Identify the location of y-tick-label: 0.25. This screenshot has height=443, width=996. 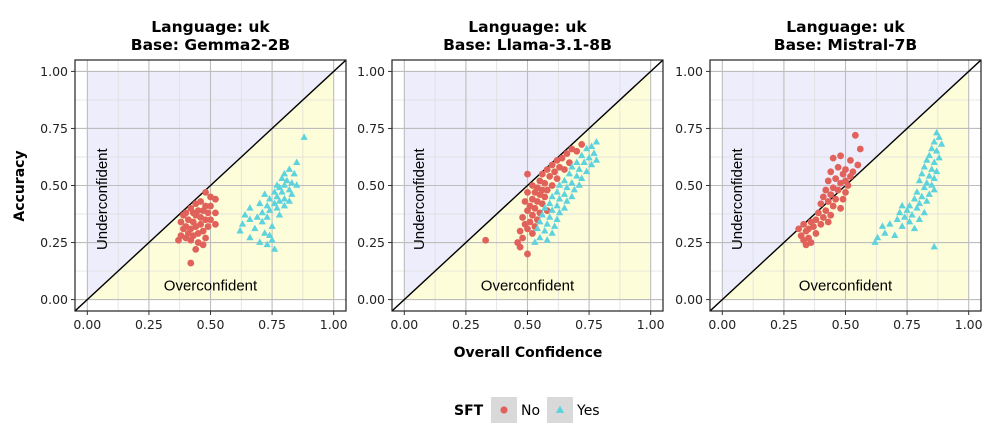
(371, 242).